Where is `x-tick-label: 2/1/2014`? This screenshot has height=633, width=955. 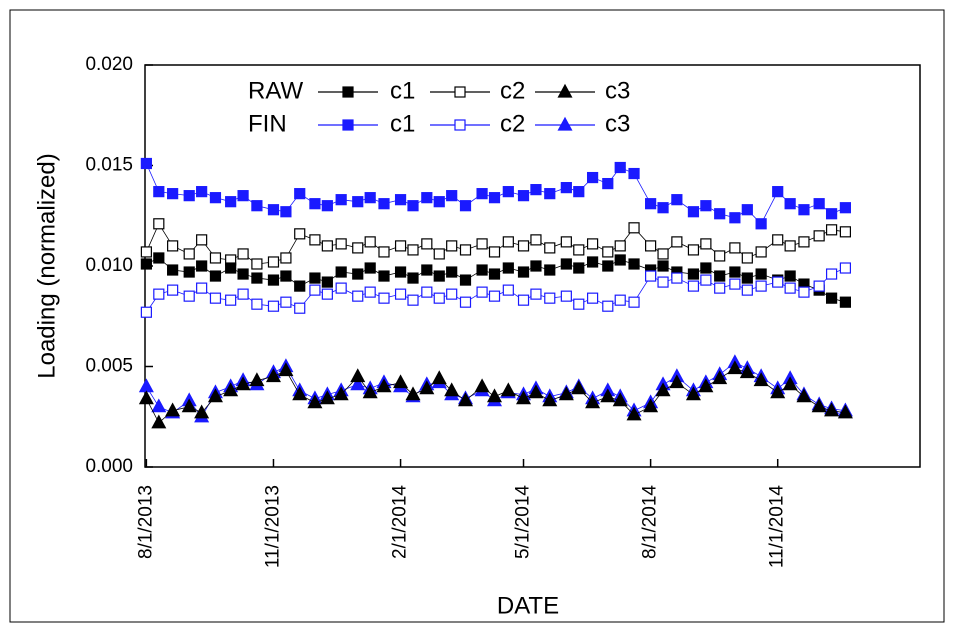
x-tick-label: 2/1/2014 is located at coordinates (400, 522).